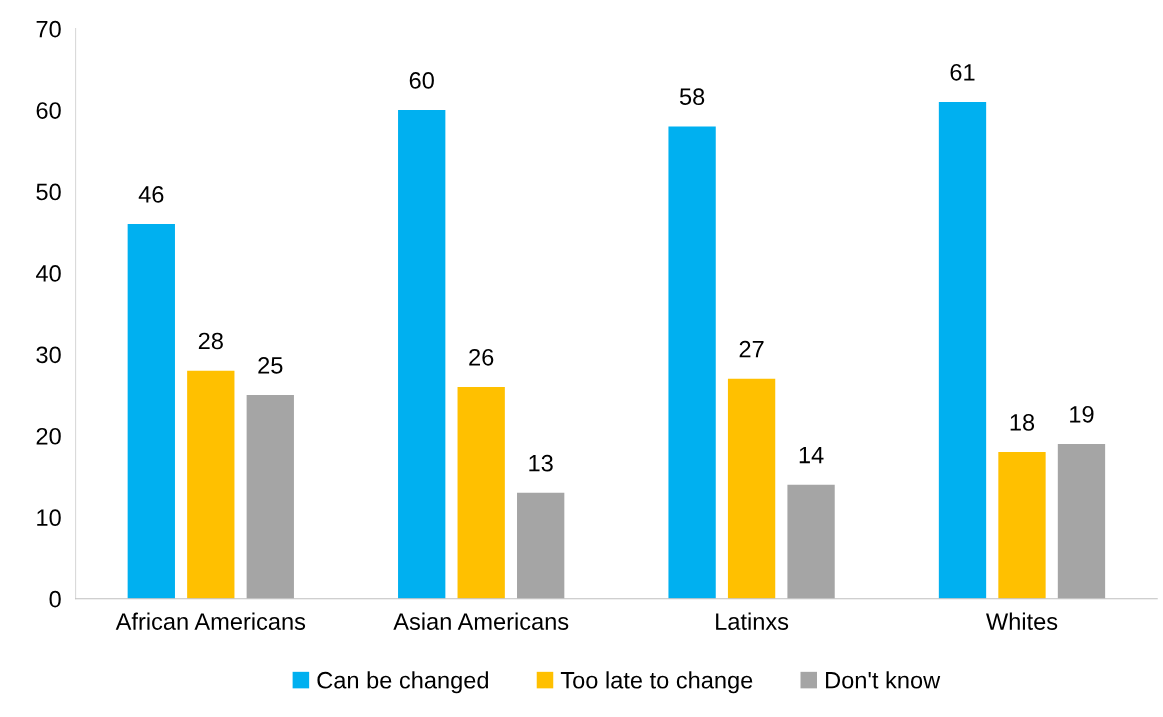 The image size is (1163, 717). I want to click on data-label: 27, so click(751, 349).